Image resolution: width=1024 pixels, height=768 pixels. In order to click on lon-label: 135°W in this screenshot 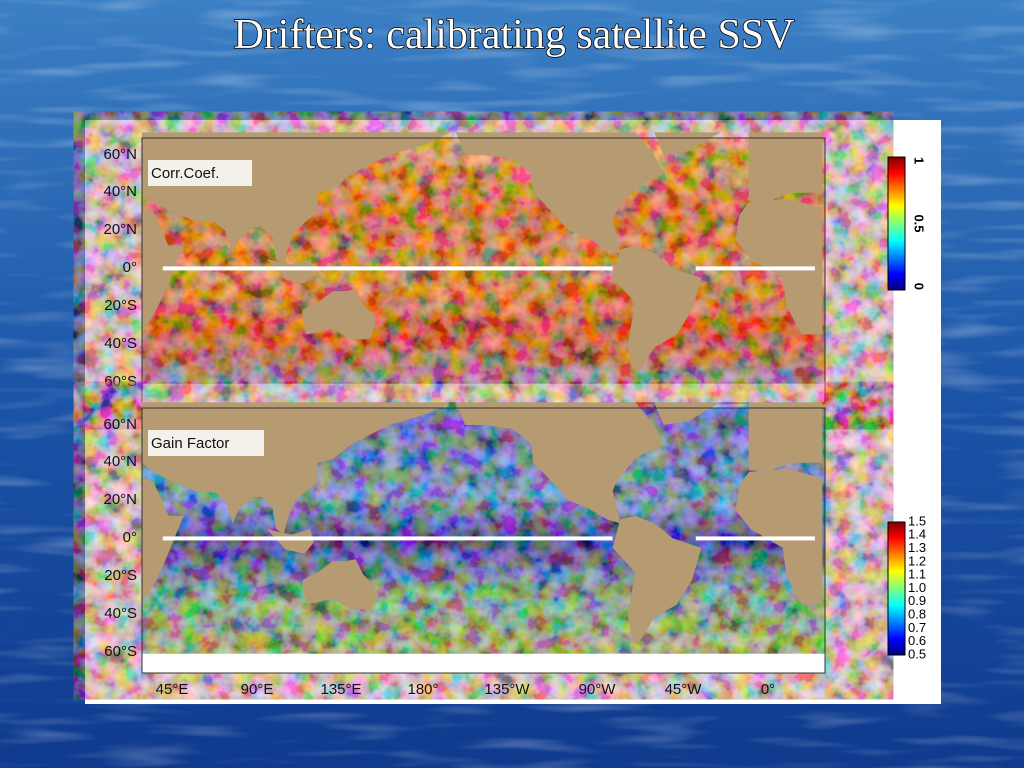, I will do `click(507, 689)`.